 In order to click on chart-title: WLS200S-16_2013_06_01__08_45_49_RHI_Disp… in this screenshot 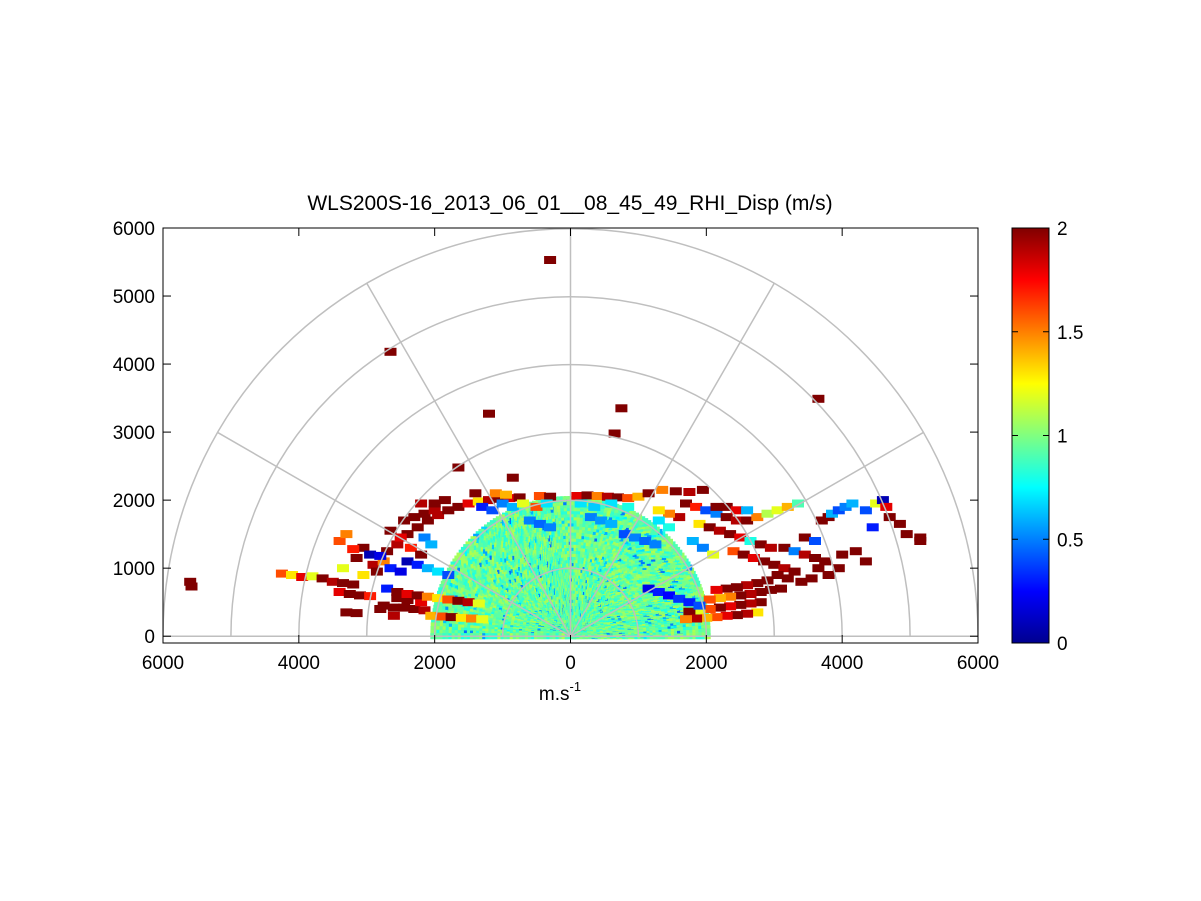, I will do `click(569, 203)`.